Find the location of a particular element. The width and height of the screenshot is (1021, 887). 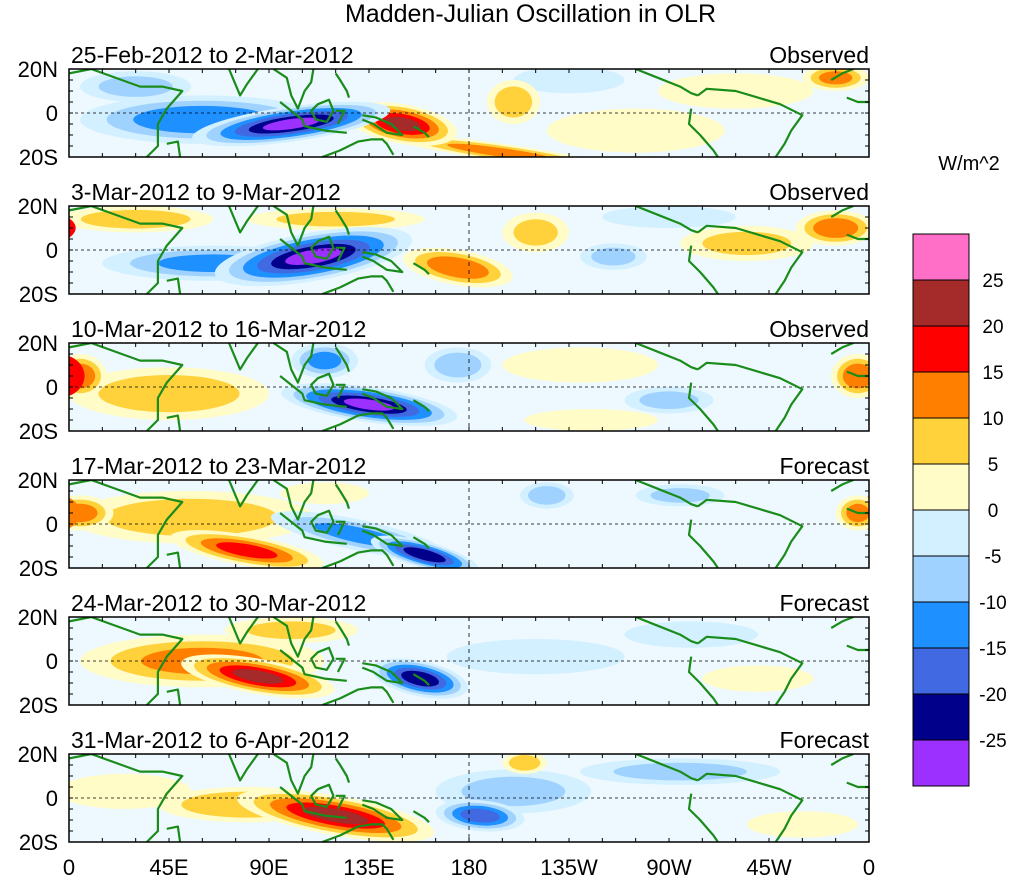

x-tick-label: 90E is located at coordinates (268, 867).